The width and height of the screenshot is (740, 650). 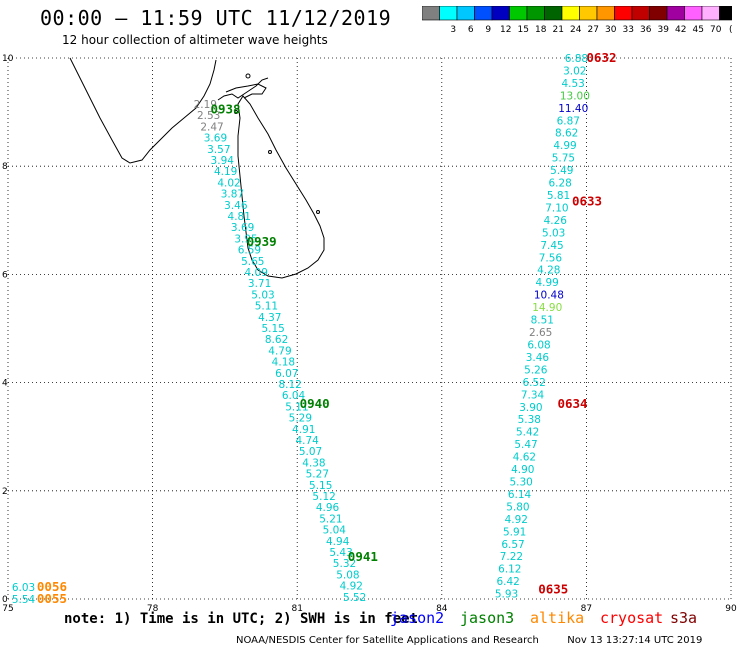 I want to click on lat-tick-label: 4, so click(x=5, y=384).